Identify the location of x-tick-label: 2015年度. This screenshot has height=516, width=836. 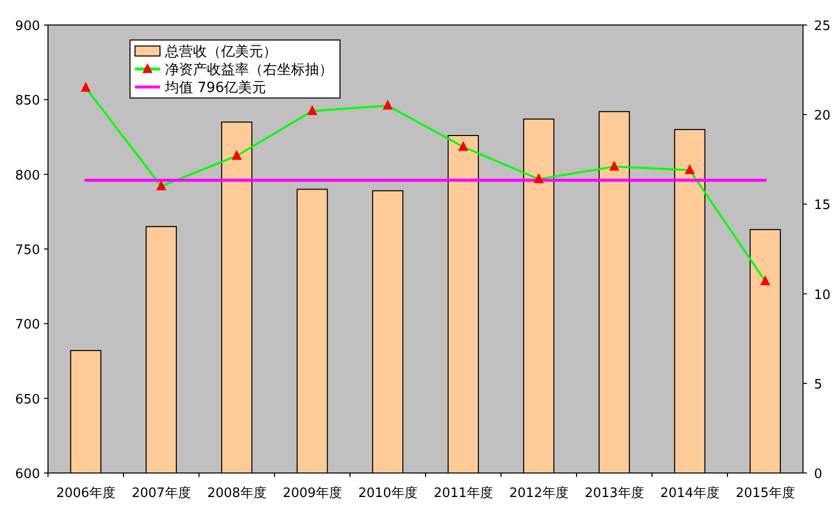
(765, 493).